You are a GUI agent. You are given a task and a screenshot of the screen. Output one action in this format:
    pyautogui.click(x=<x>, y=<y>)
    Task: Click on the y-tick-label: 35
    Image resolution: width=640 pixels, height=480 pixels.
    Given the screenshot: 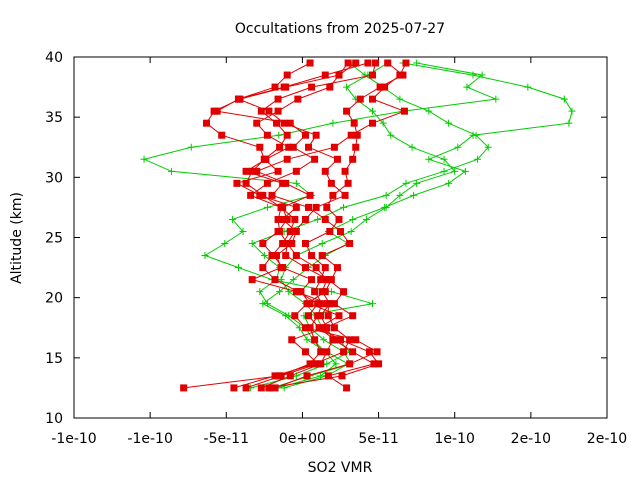 What is the action you would take?
    pyautogui.click(x=54, y=118)
    